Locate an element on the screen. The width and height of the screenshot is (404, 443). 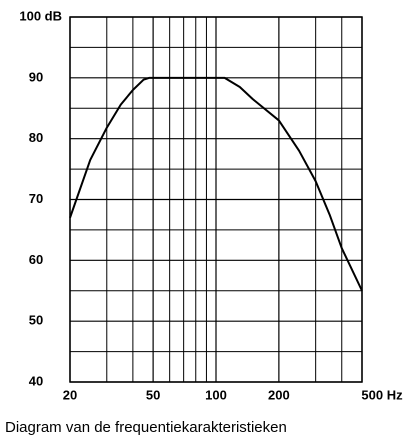
y-tick-label: 100 dB is located at coordinates (40, 15).